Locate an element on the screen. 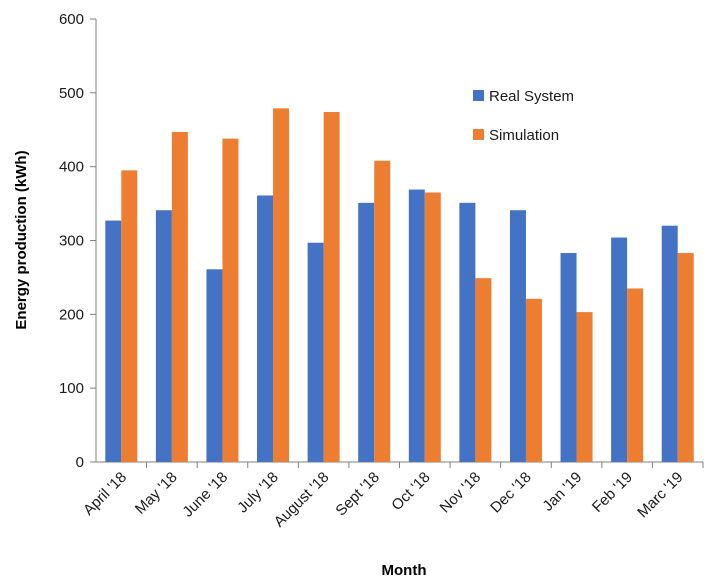 The image size is (717, 582). y-tick-label: 500 is located at coordinates (71, 93).